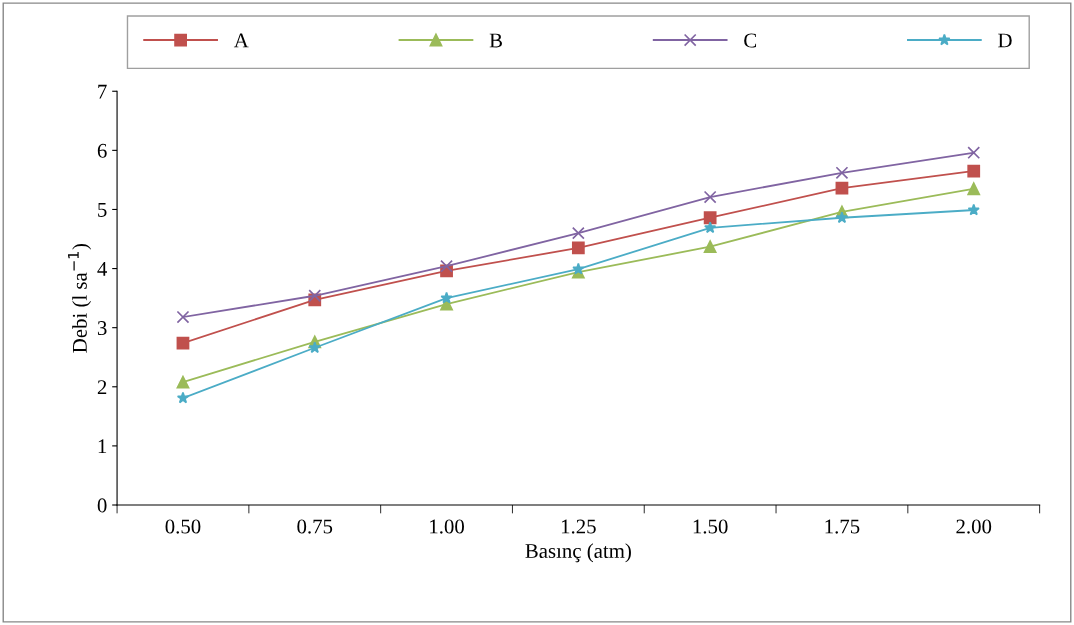 Image resolution: width=1074 pixels, height=625 pixels. What do you see at coordinates (495, 40) in the screenshot?
I see `legend-label: B` at bounding box center [495, 40].